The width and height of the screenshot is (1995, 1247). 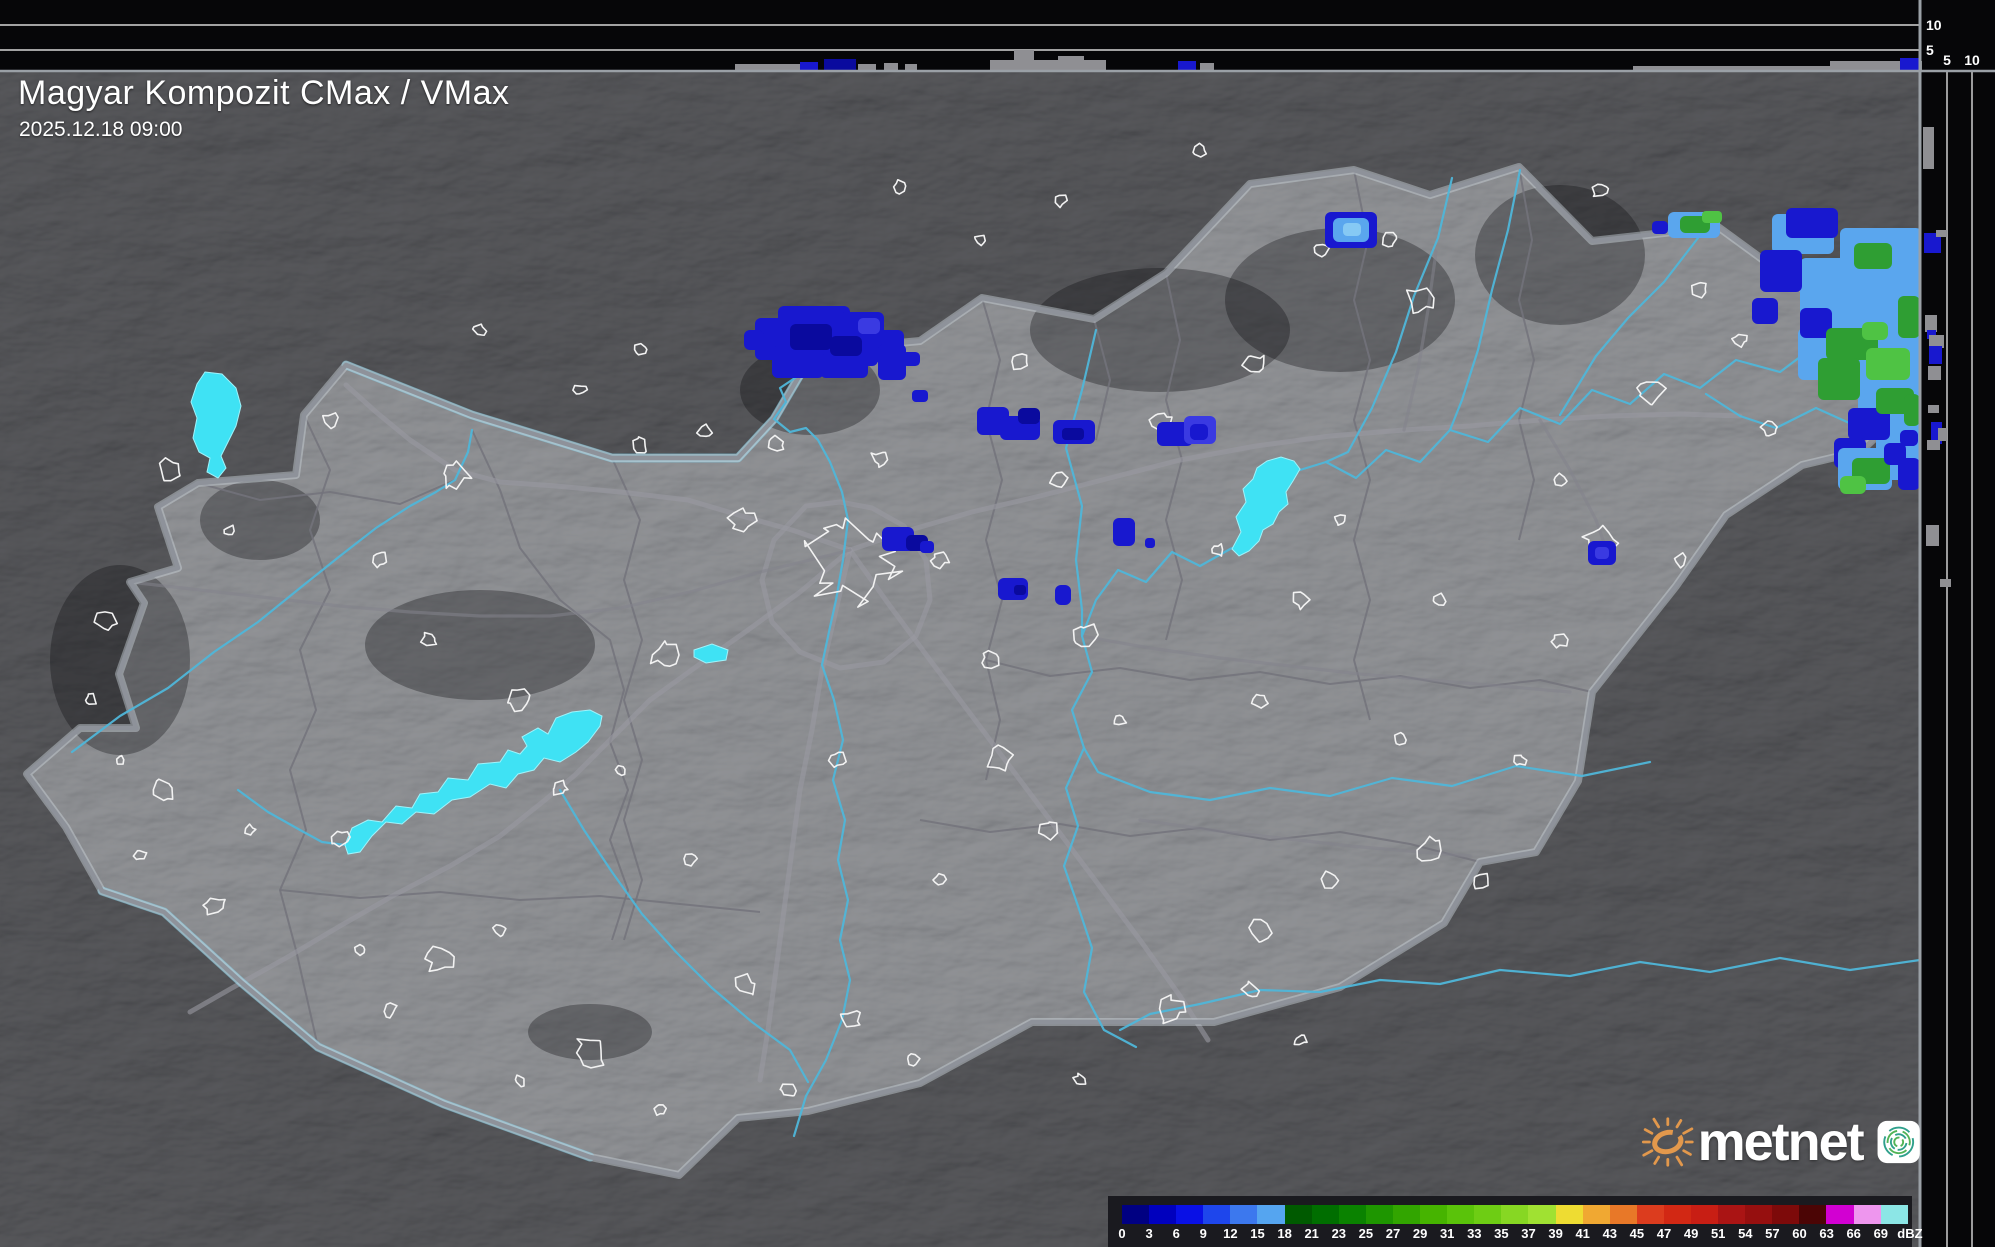 I want to click on colorbar-tick: 47, so click(x=1664, y=1233).